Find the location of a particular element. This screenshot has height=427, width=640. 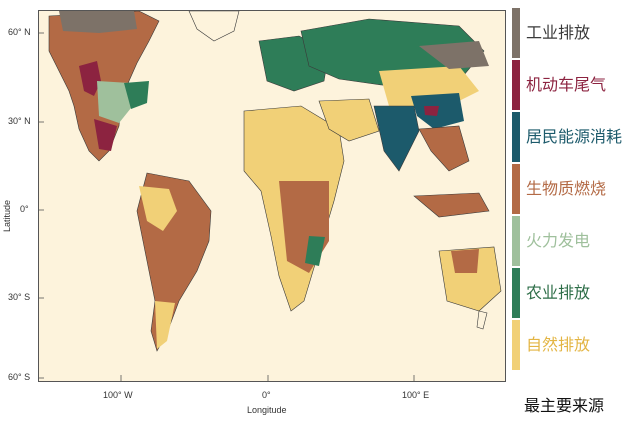

china-vehicle is located at coordinates (431, 111).